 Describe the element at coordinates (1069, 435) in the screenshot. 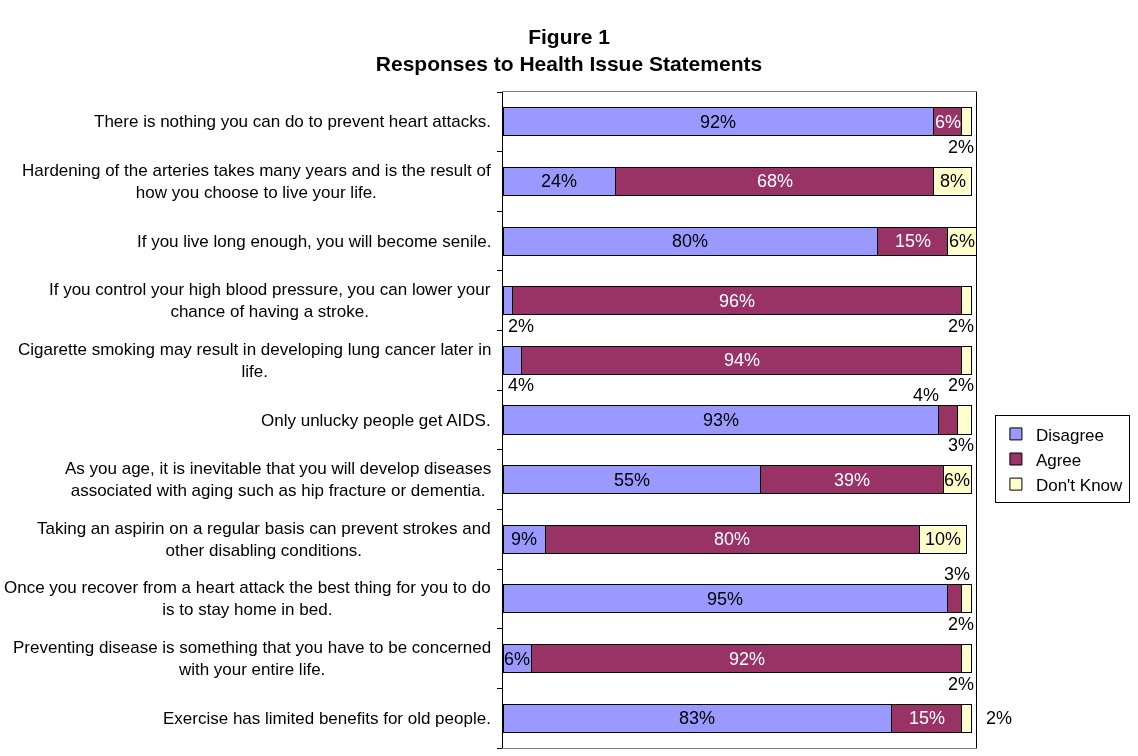

I see `legend-label: Disagree` at that location.